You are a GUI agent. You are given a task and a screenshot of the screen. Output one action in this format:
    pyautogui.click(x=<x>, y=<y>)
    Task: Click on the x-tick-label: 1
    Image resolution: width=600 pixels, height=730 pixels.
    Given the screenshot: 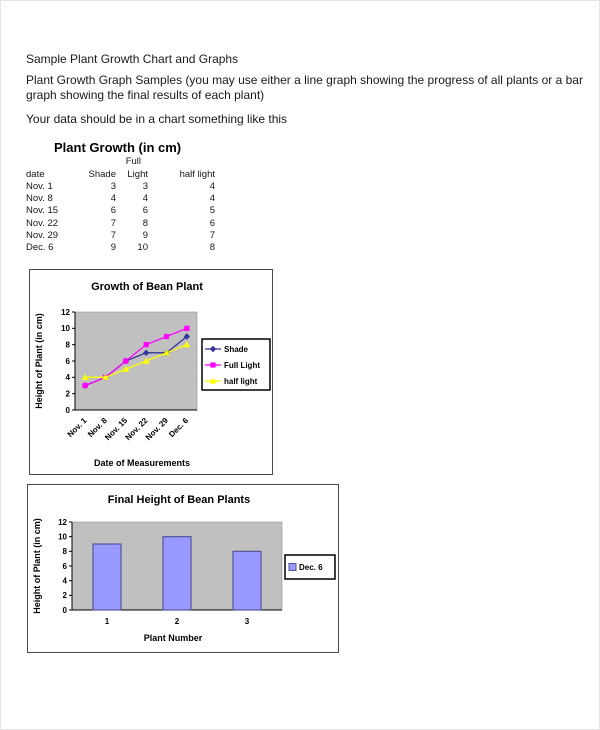 What is the action you would take?
    pyautogui.click(x=107, y=621)
    